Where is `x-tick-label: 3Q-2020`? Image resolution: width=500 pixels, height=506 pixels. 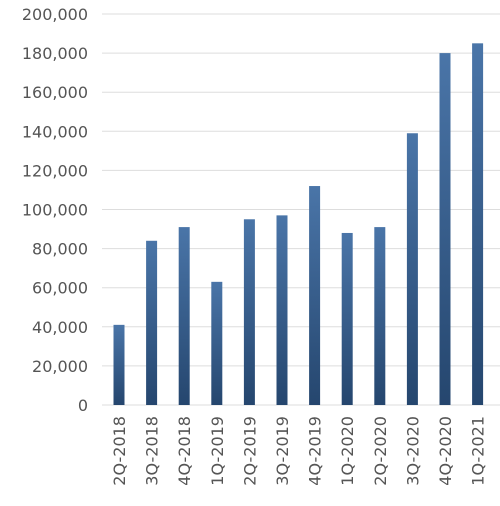
x-tick-label: 3Q-2020 is located at coordinates (412, 451).